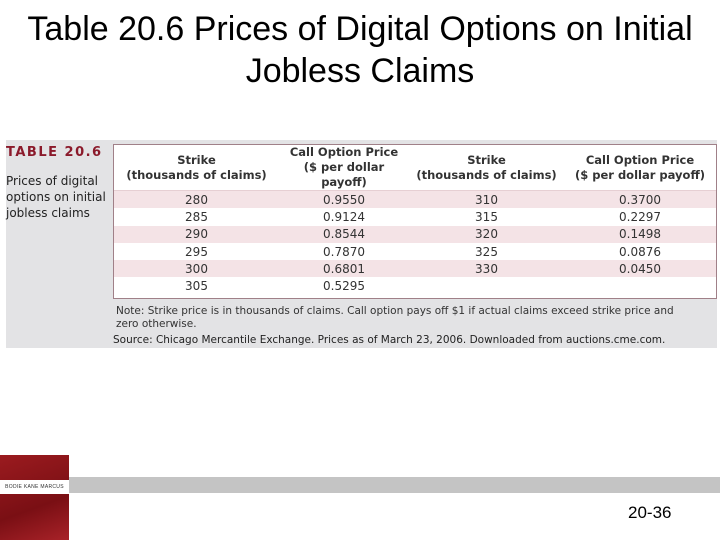  What do you see at coordinates (486, 251) in the screenshot?
I see `table-cell: 325` at bounding box center [486, 251].